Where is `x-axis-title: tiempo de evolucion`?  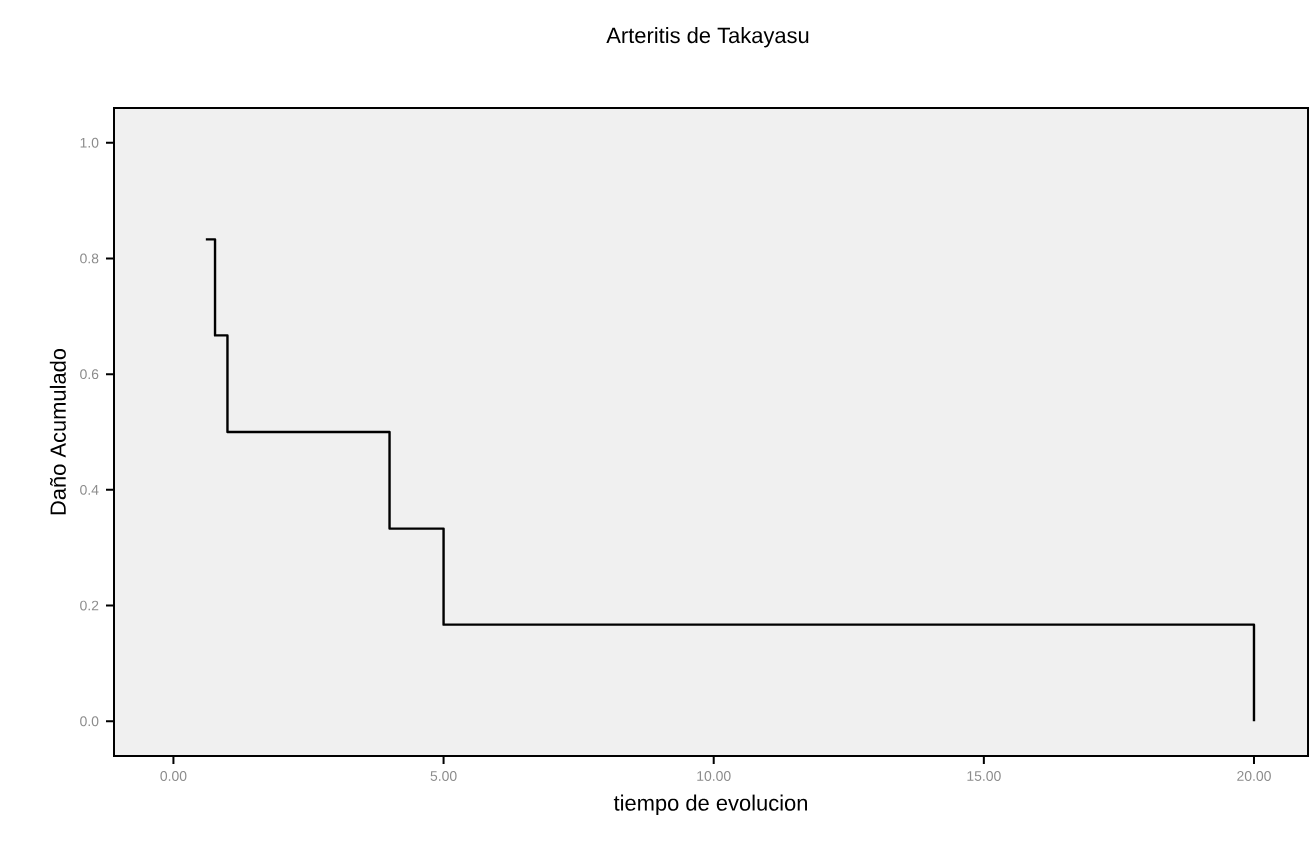 x-axis-title: tiempo de evolucion is located at coordinates (710, 805).